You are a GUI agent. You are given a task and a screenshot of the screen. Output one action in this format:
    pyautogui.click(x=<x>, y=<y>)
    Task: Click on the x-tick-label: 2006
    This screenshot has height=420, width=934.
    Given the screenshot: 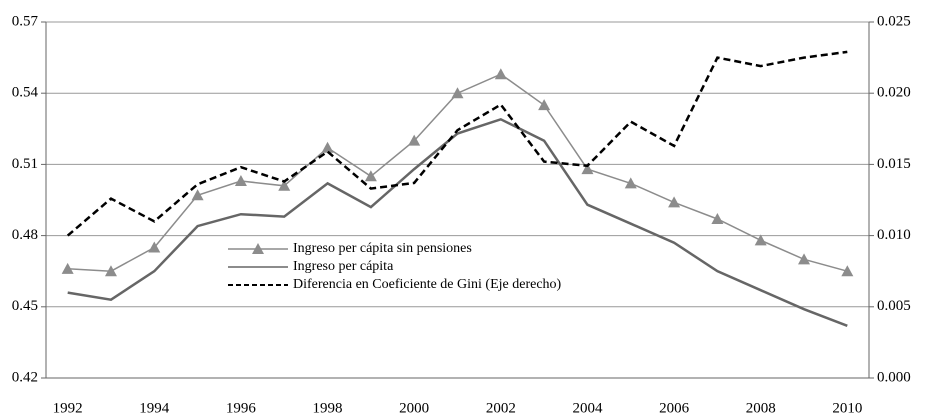 What is the action you would take?
    pyautogui.click(x=674, y=408)
    